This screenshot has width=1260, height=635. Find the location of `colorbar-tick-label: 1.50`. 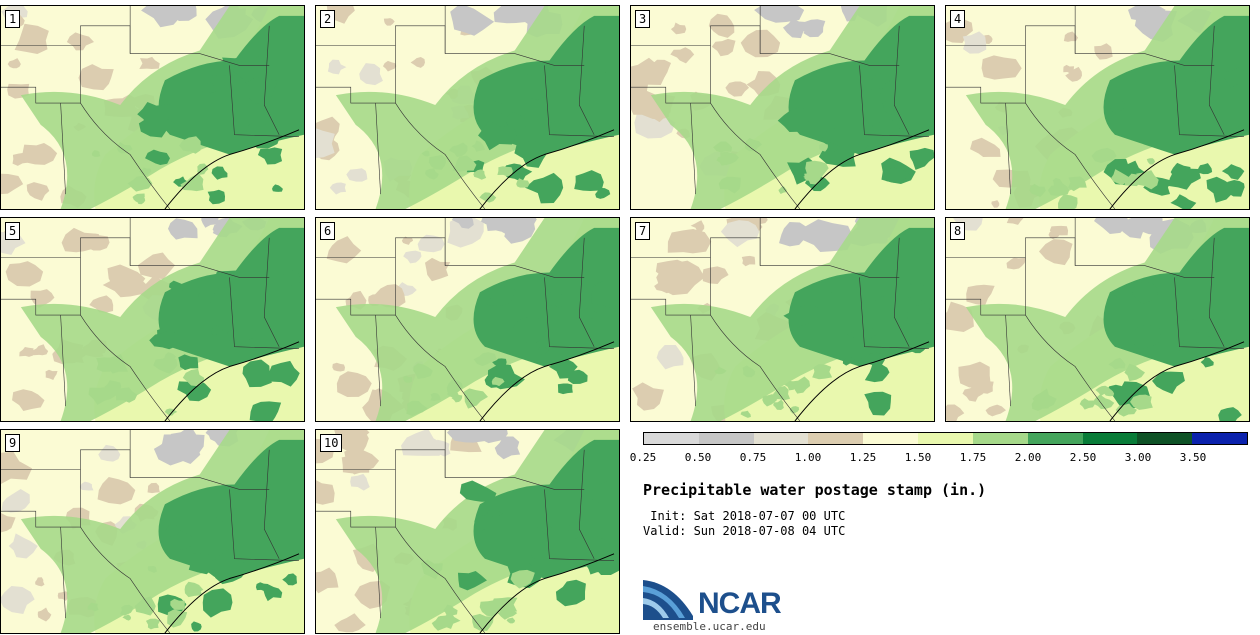

colorbar-tick-label: 1.50 is located at coordinates (918, 457).